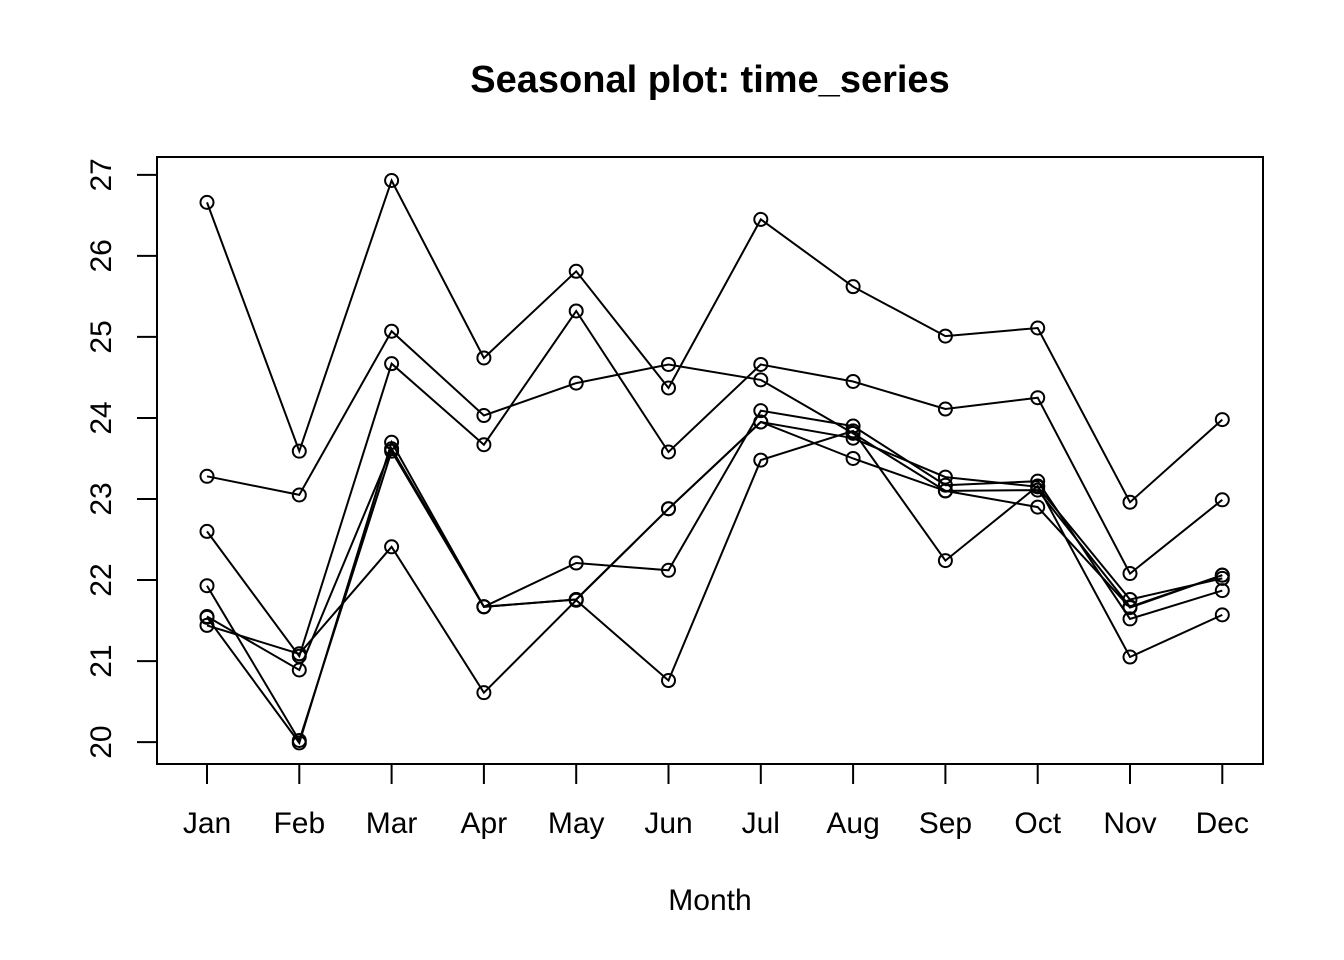 This screenshot has height=960, width=1344. I want to click on series-6-point-oct, so click(1038, 486).